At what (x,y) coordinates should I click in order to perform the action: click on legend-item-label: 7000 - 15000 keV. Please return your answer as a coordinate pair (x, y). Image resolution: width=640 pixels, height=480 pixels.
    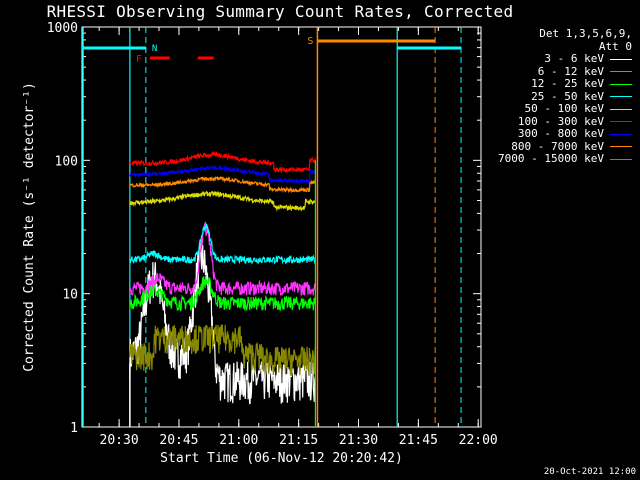
    Looking at the image, I should click on (551, 158).